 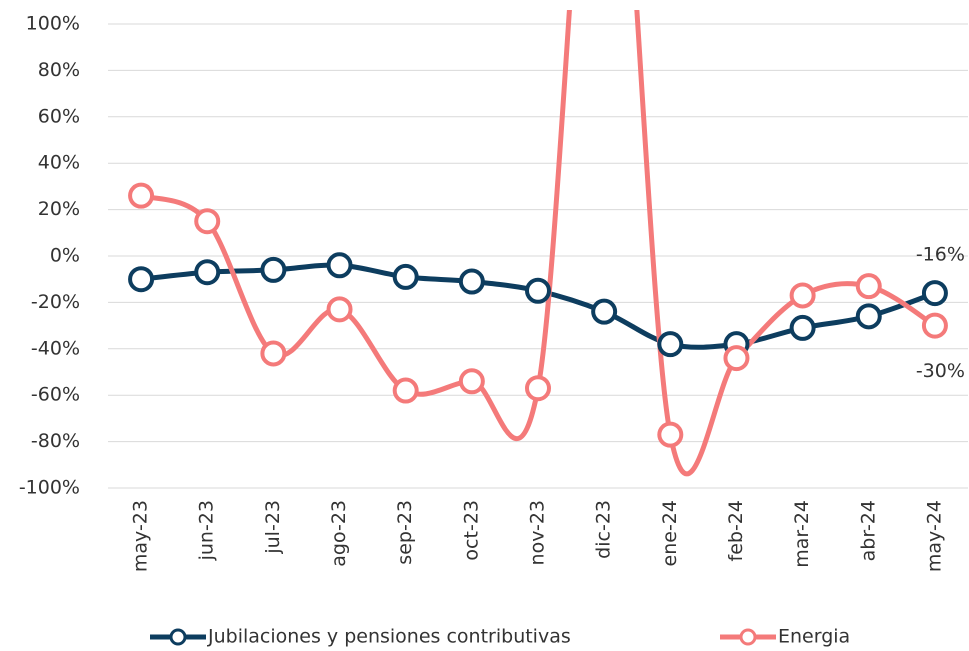 I want to click on x-tick-label: nov-23, so click(x=538, y=532).